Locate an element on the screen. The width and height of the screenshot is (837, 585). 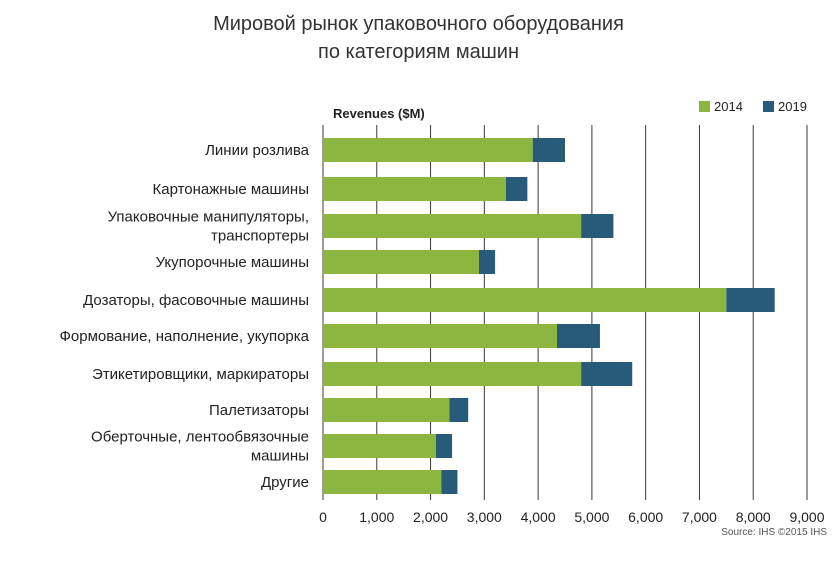
category-label-line: Упаковочные манипуляторы, is located at coordinates (208, 217).